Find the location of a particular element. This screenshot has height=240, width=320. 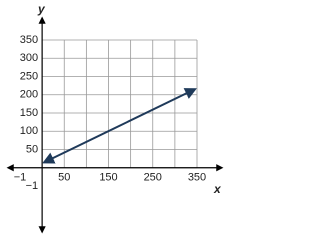

y-tick-label: 50 is located at coordinates (32, 149).